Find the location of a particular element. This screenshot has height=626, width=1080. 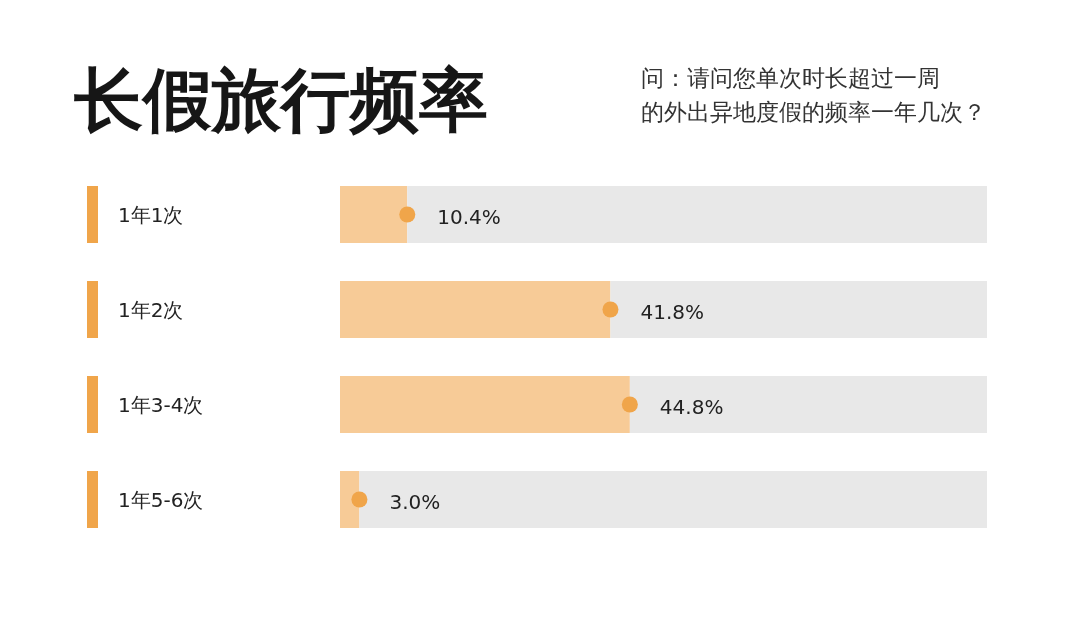

data-label: 3.0% is located at coordinates (415, 501).